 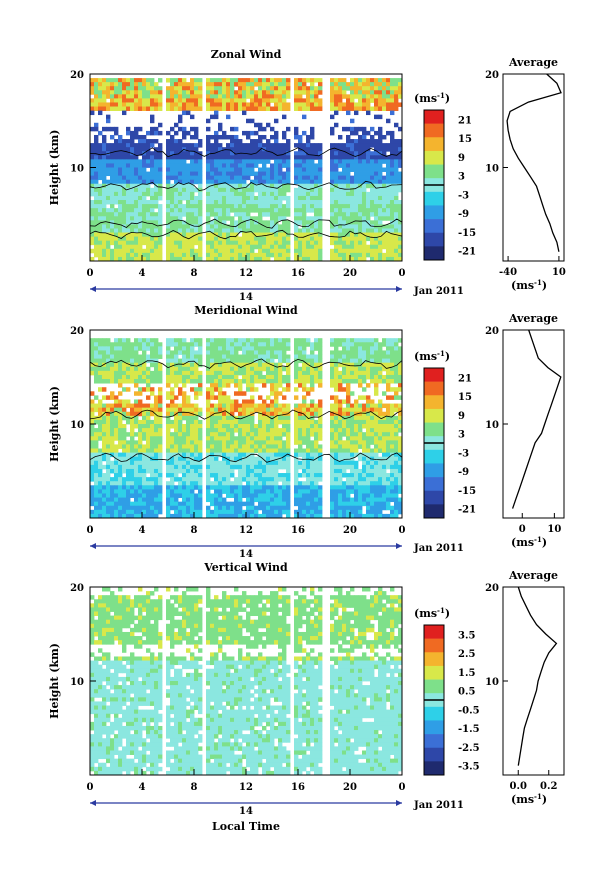 What do you see at coordinates (554, 529) in the screenshot?
I see `meridional-avg-xtick-label: 10` at bounding box center [554, 529].